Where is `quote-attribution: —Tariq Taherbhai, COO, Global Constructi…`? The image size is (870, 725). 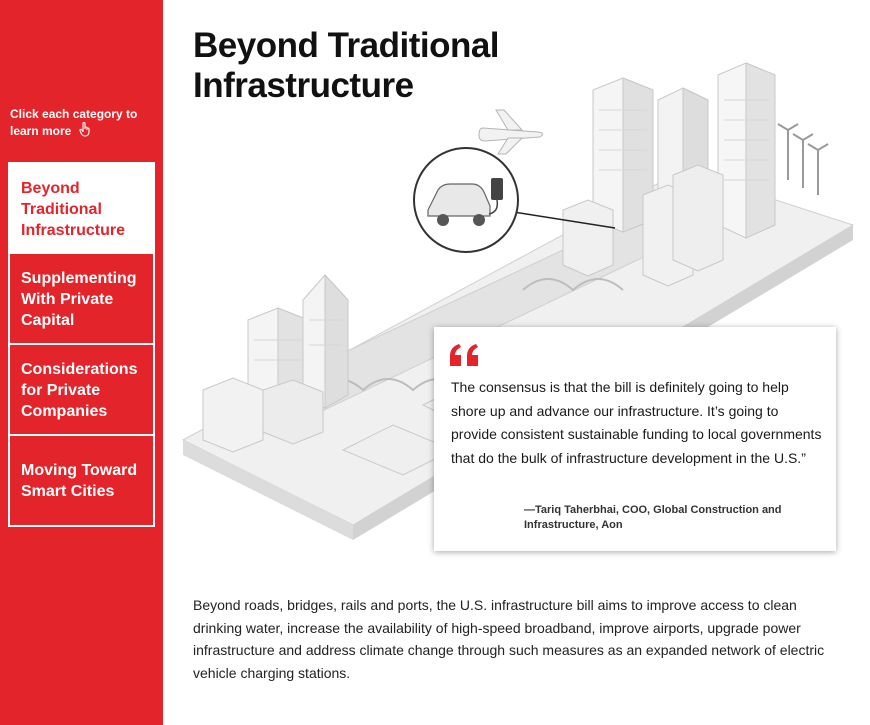
quote-attribution: —Tariq Taherbhai, COO, Global Constructi… is located at coordinates (653, 517).